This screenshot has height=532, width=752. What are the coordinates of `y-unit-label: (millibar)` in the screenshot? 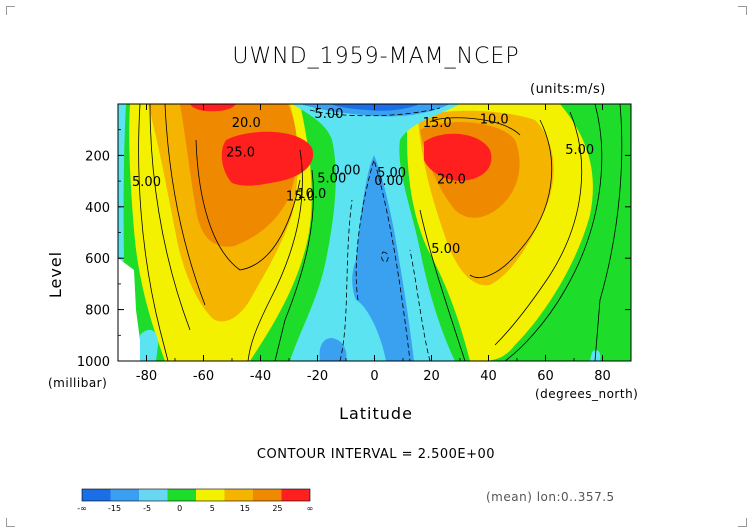 It's located at (78, 383).